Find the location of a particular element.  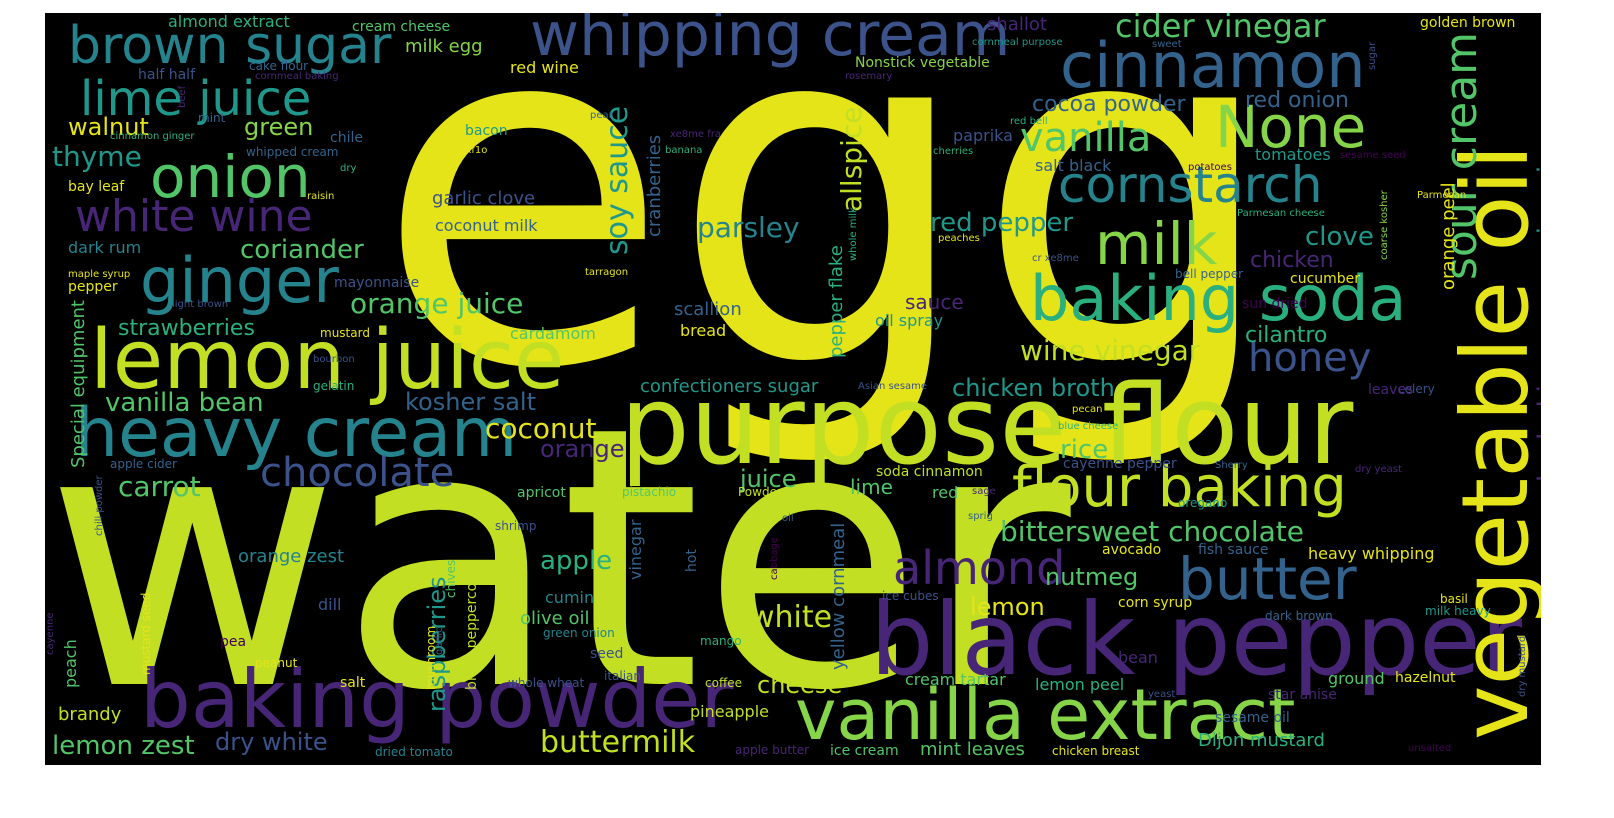

word-baking-soda: baking soda is located at coordinates (1218, 298).